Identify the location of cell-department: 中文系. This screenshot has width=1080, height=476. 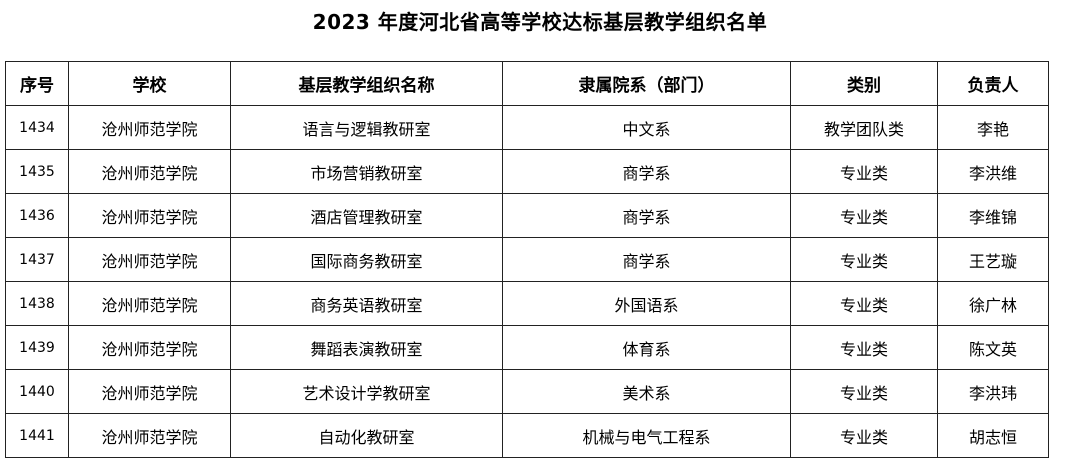
(646, 127).